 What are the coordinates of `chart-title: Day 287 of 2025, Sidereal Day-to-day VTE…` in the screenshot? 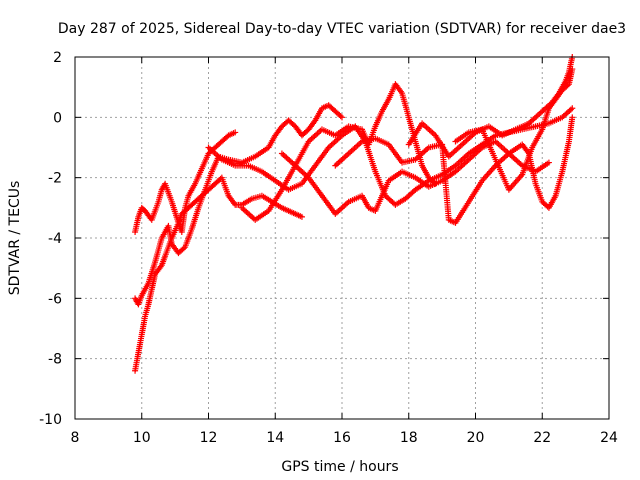 It's located at (342, 29).